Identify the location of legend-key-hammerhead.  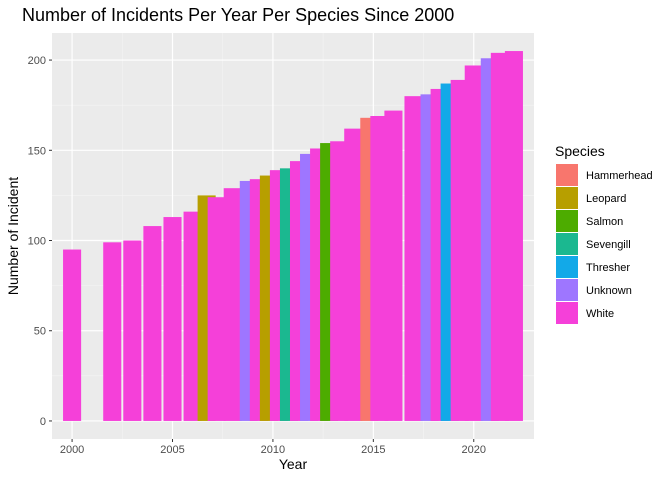
(567, 175).